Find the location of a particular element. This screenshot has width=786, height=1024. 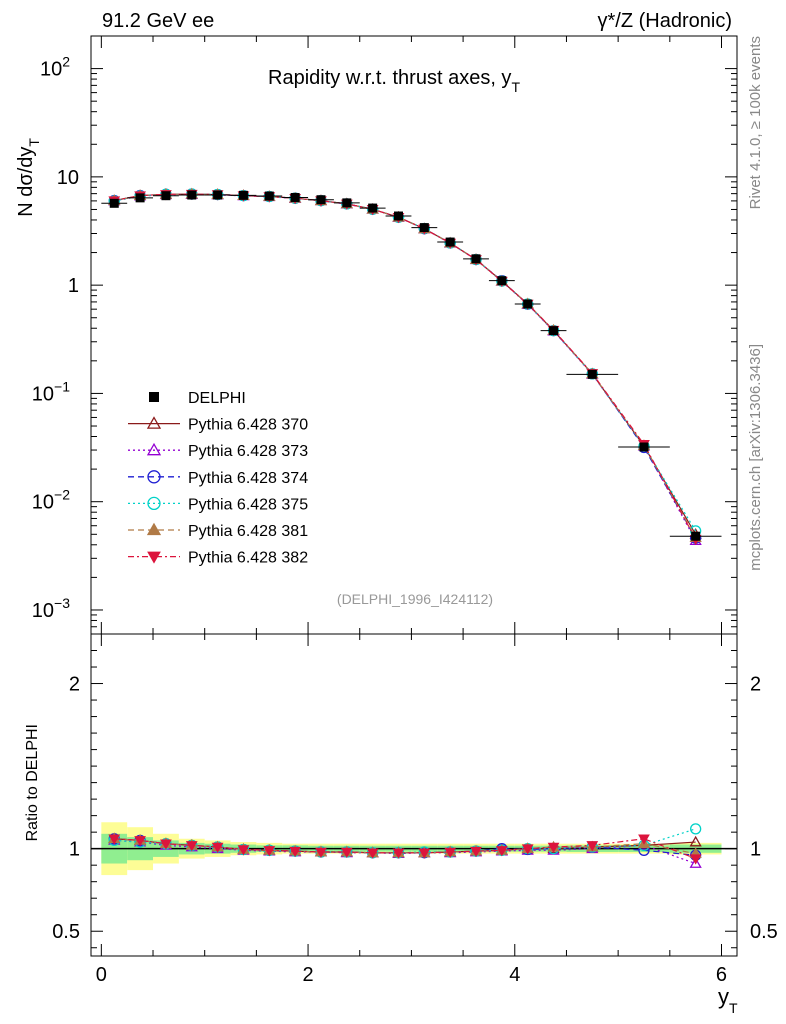

legend-label: Pythia 6.428 381 is located at coordinates (248, 531).